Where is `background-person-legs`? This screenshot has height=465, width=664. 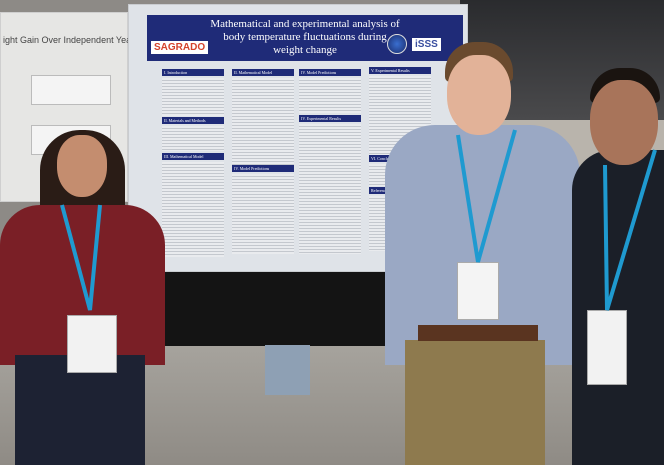 background-person-legs is located at coordinates (287, 370).